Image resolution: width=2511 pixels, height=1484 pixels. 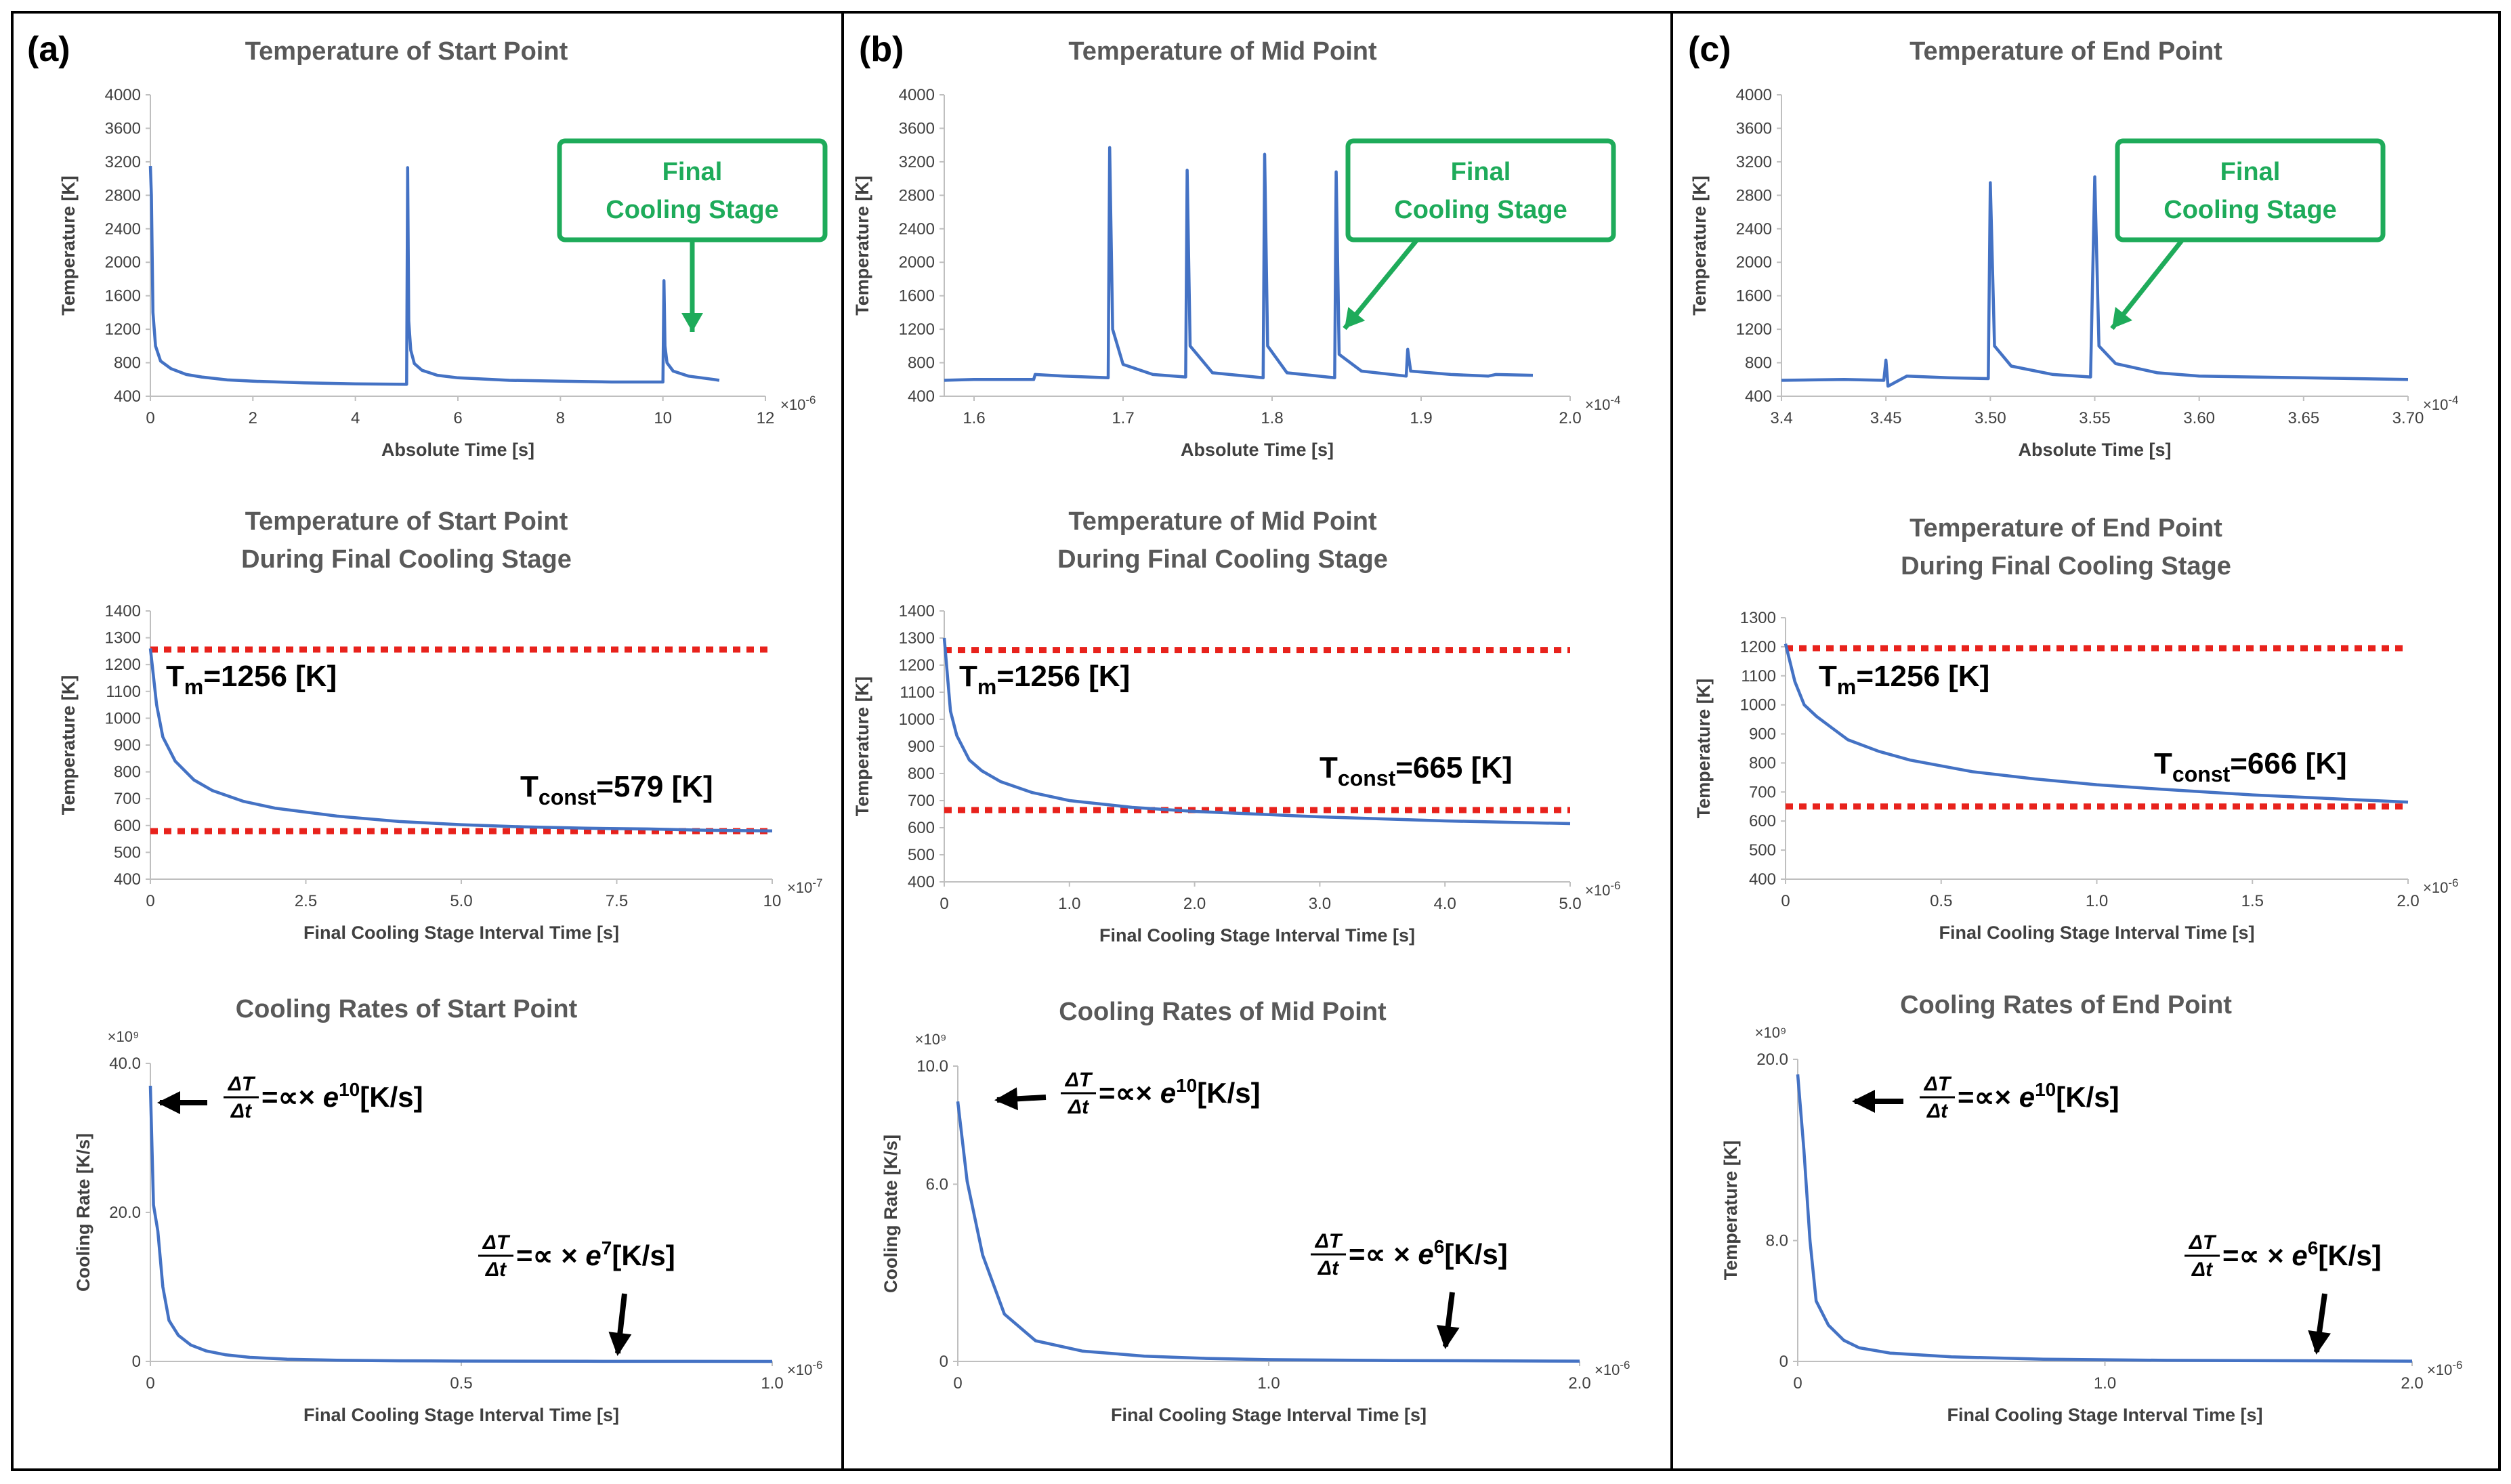 What do you see at coordinates (617, 901) in the screenshot?
I see `x-tick-label: 7.5` at bounding box center [617, 901].